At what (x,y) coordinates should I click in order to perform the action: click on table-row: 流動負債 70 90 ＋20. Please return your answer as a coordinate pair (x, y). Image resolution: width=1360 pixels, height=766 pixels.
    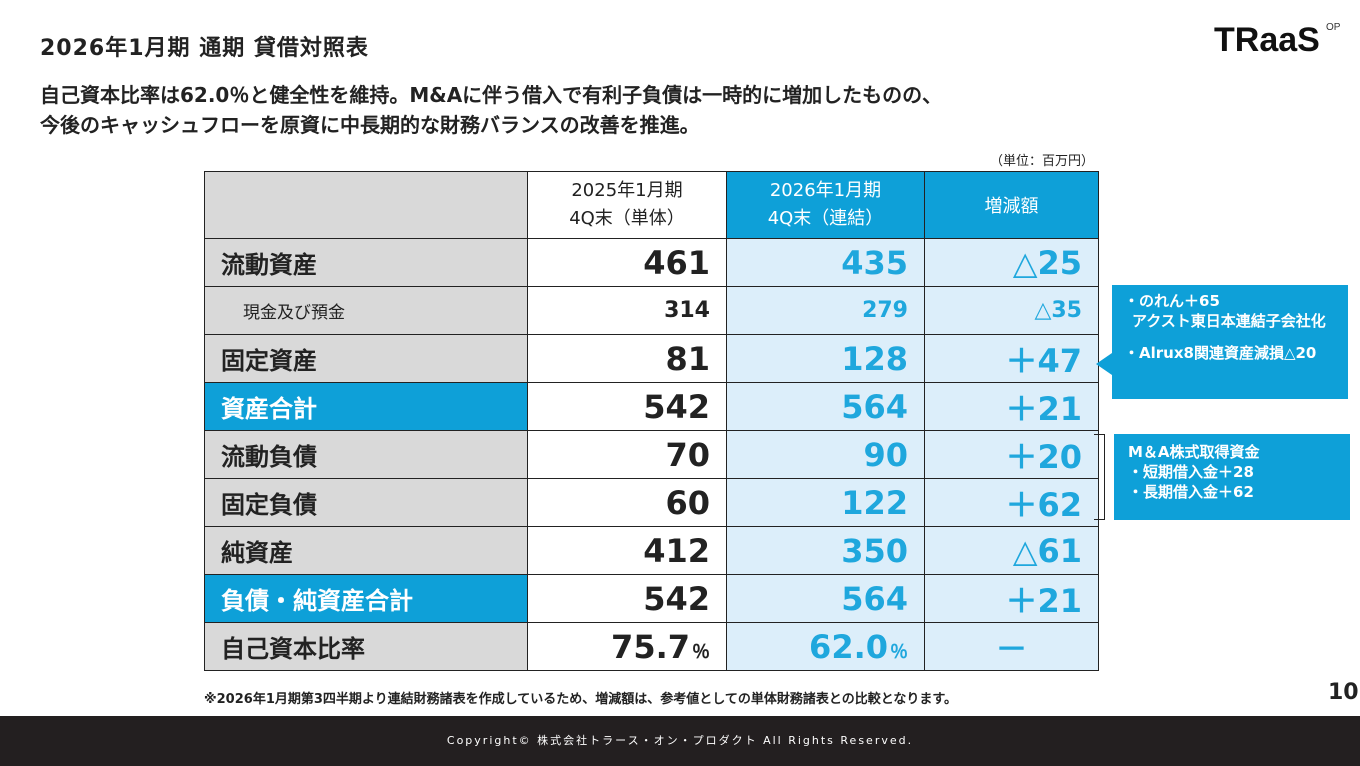
    Looking at the image, I should click on (651, 454).